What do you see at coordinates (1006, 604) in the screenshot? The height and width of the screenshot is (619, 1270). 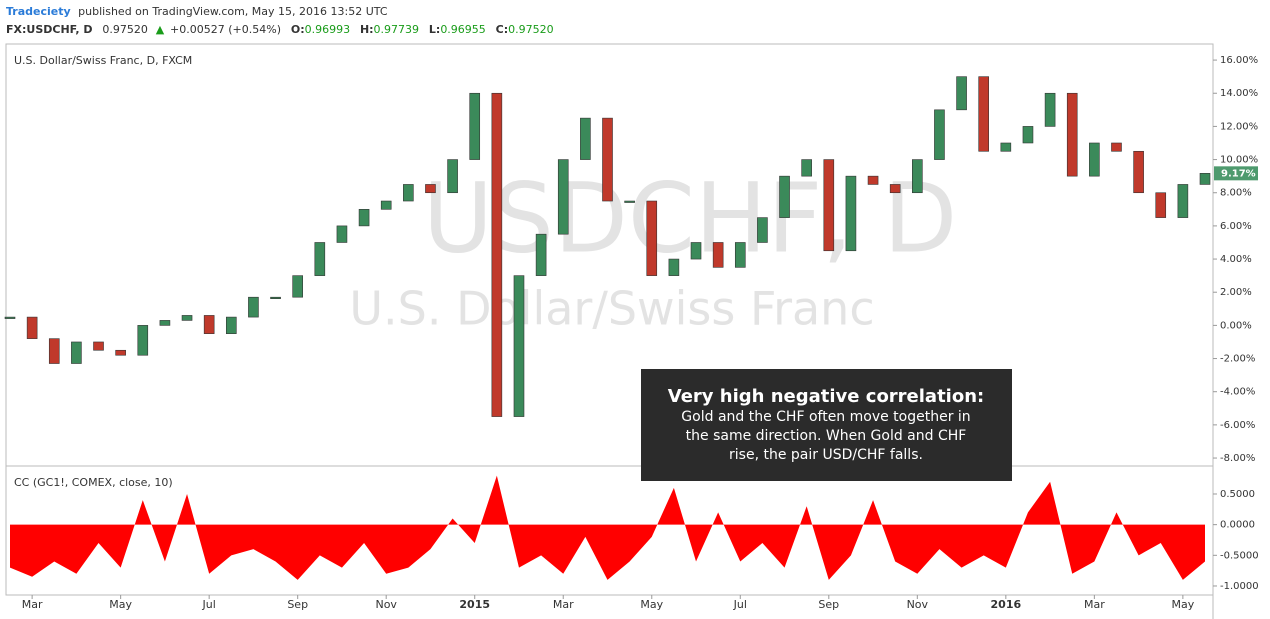 I see `x-tick-label: 2016` at bounding box center [1006, 604].